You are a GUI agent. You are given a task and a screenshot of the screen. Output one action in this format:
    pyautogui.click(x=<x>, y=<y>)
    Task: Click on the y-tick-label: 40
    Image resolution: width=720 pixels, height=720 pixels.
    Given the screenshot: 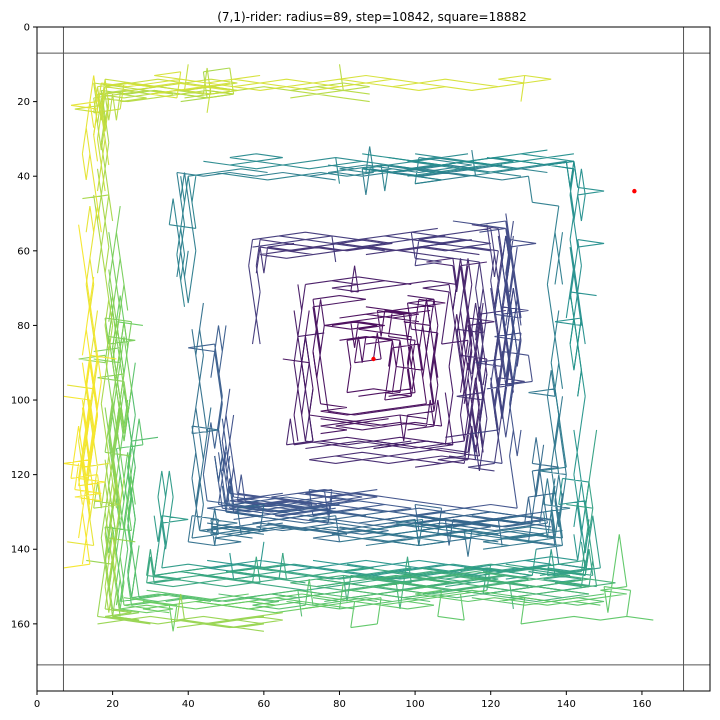 What is the action you would take?
    pyautogui.click(x=23, y=177)
    